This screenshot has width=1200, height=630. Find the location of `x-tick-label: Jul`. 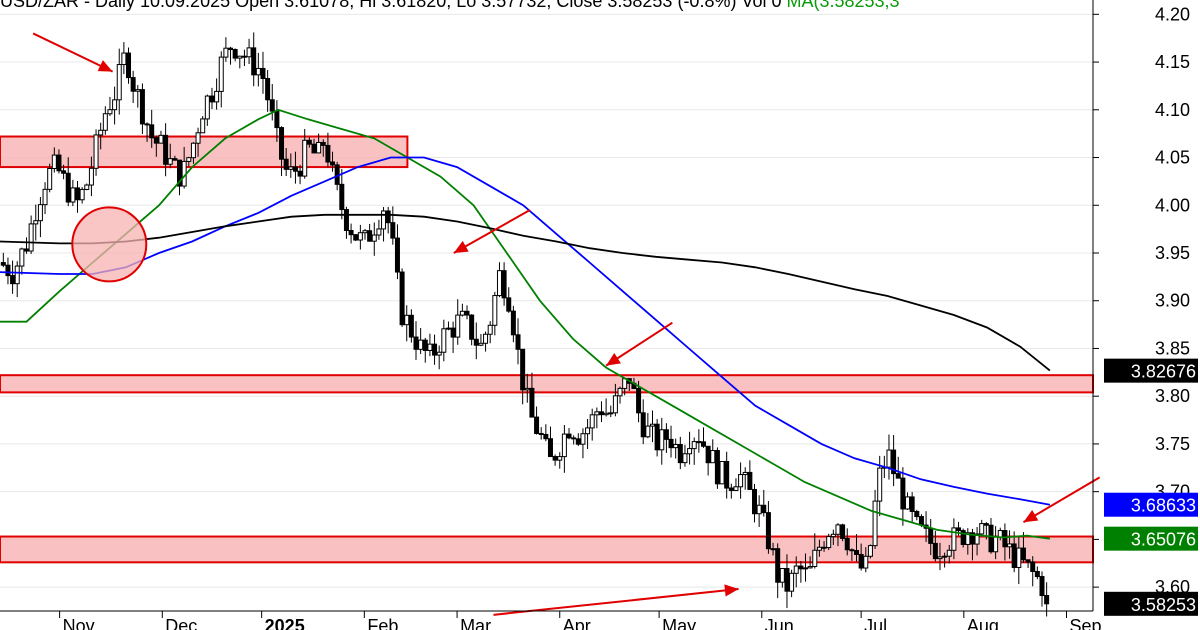

x-tick-label: Jul is located at coordinates (875, 623).